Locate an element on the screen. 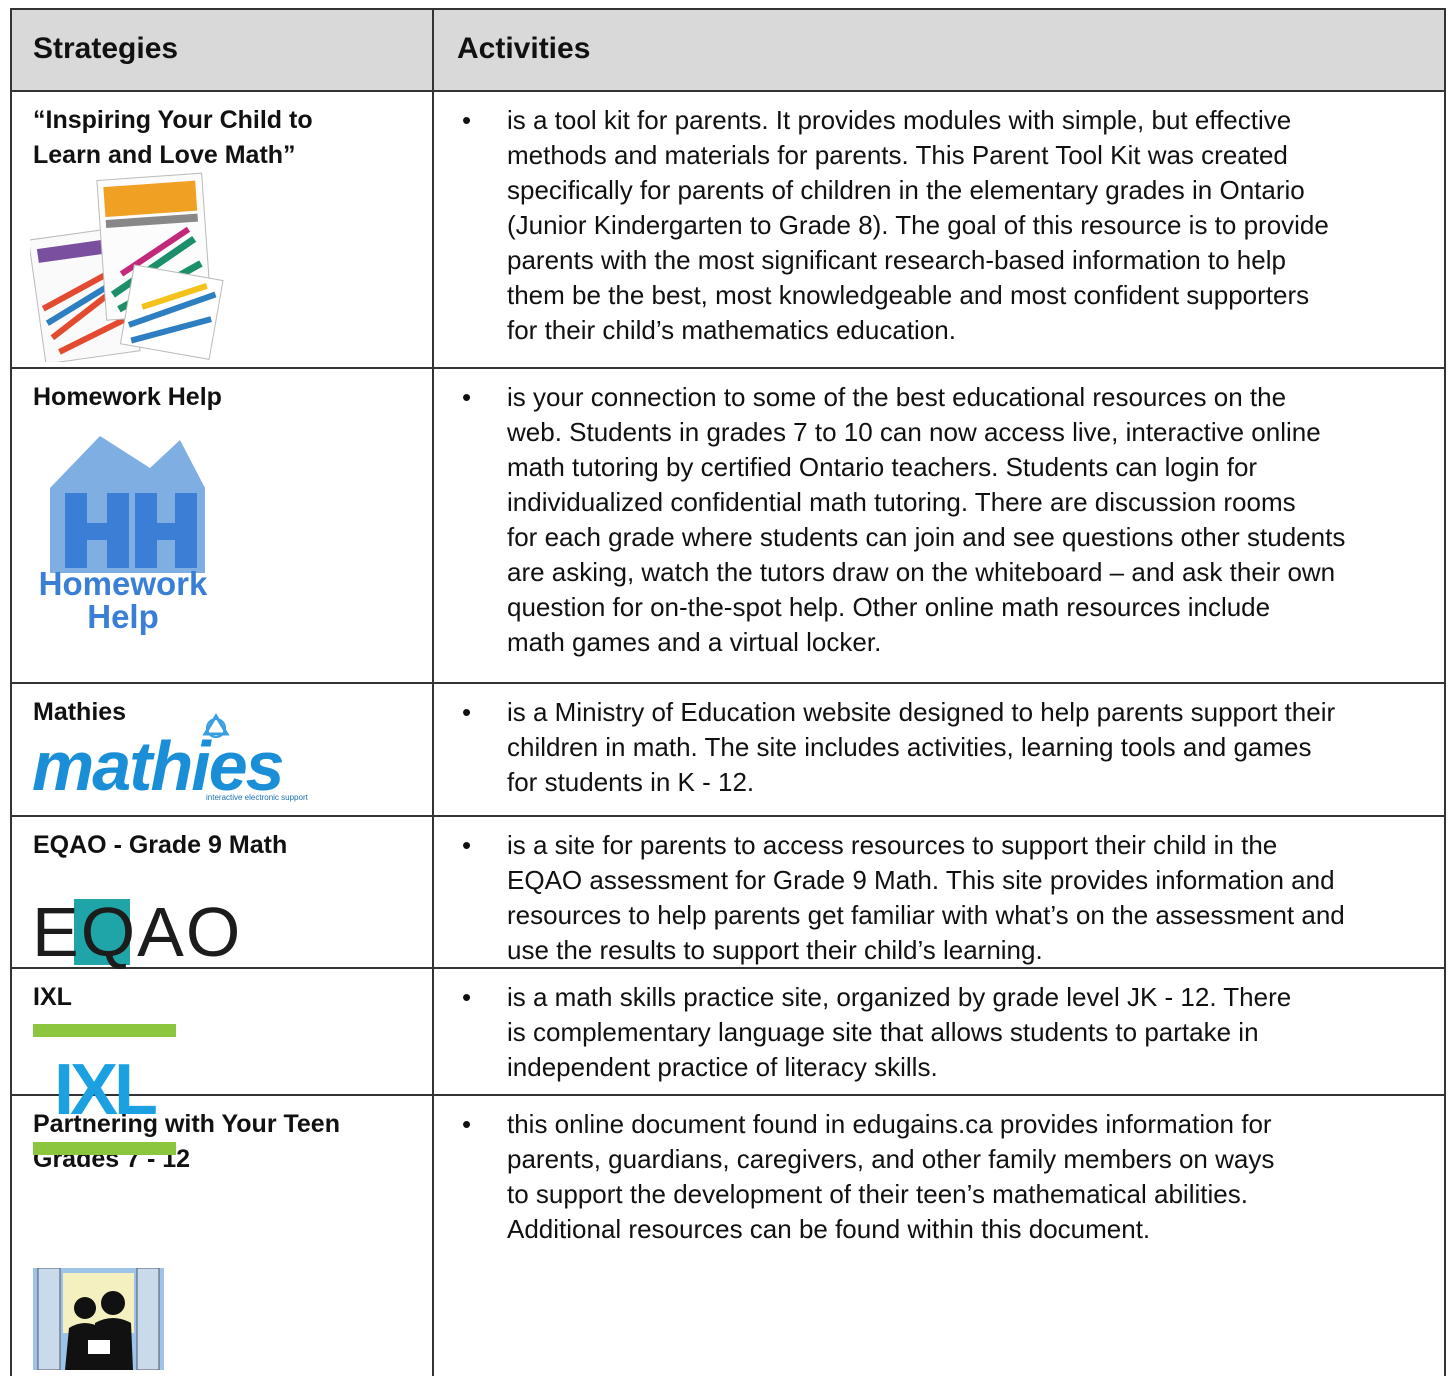  header-cell: Activities is located at coordinates (524, 48).